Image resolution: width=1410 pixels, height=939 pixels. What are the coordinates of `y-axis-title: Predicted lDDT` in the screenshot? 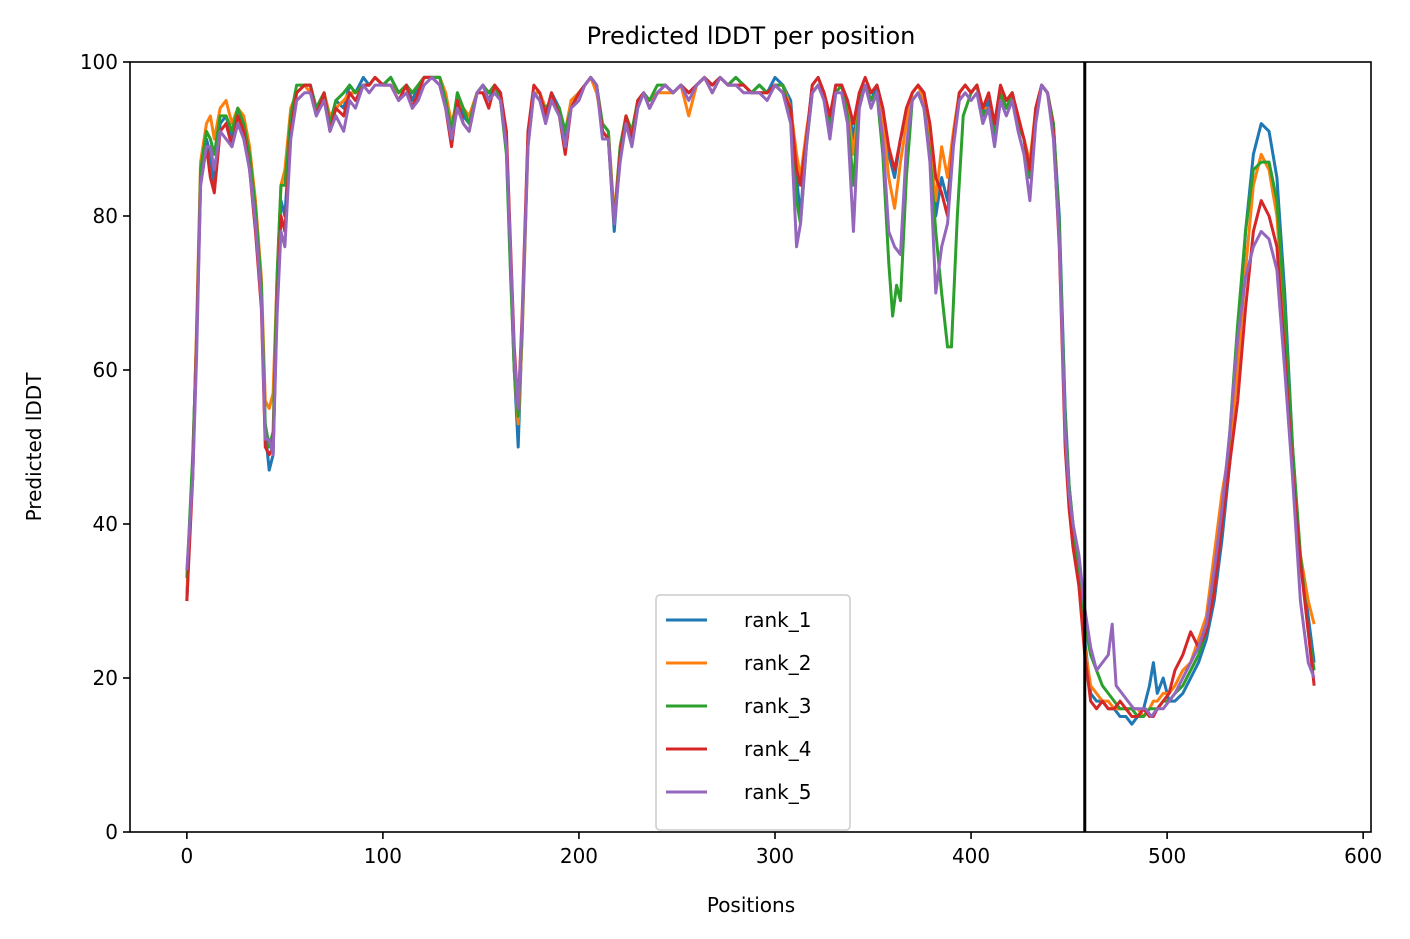 It's located at (34, 447).